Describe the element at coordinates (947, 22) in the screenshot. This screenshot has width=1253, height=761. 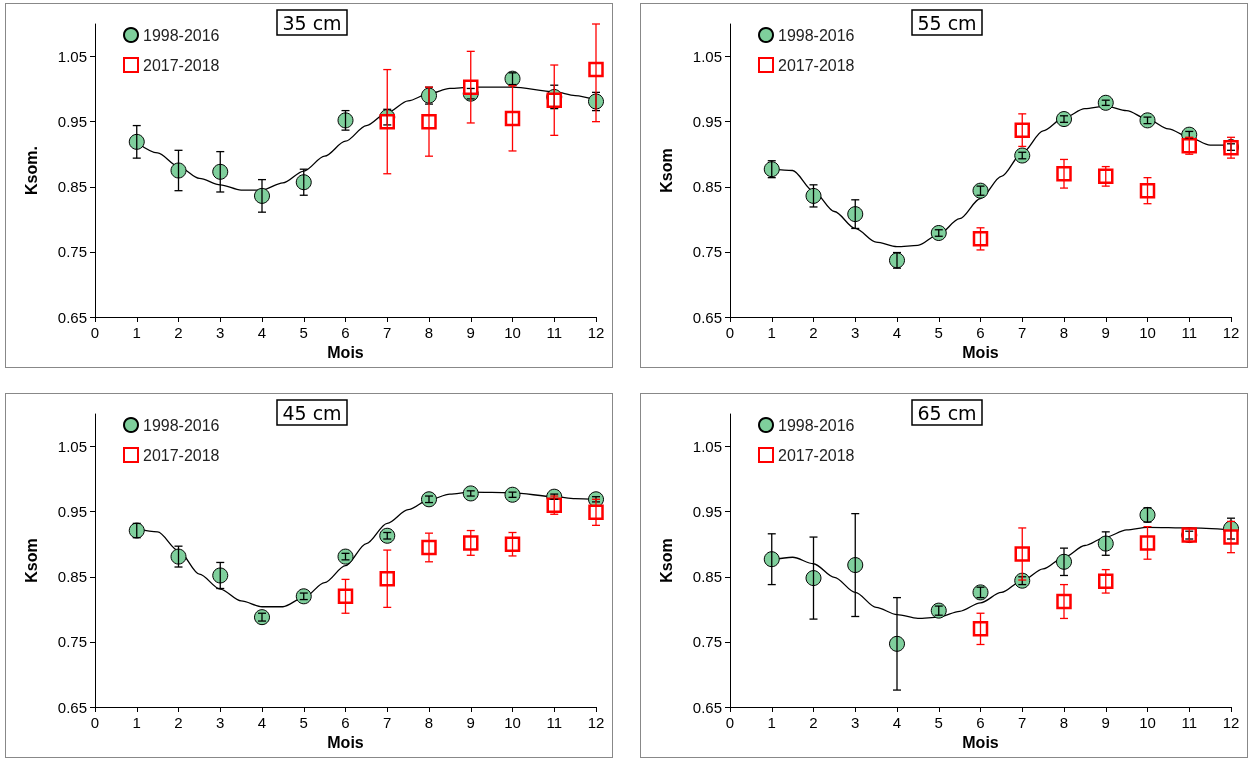
I see `chart-title: 55 cm` at that location.